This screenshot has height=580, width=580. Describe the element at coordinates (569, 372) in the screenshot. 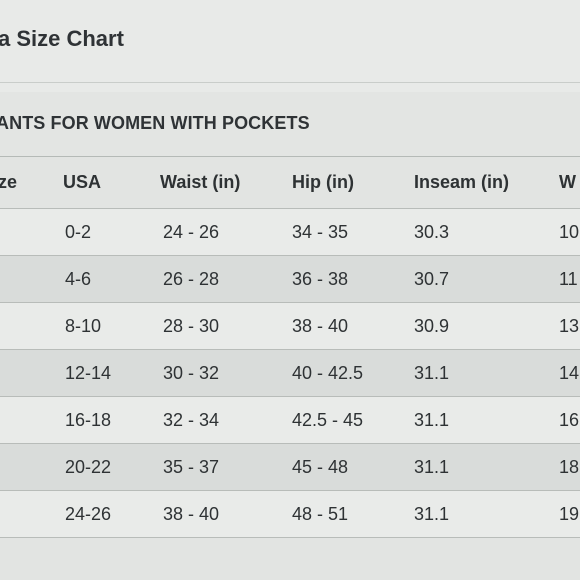

I see `cell-weight: 14` at that location.